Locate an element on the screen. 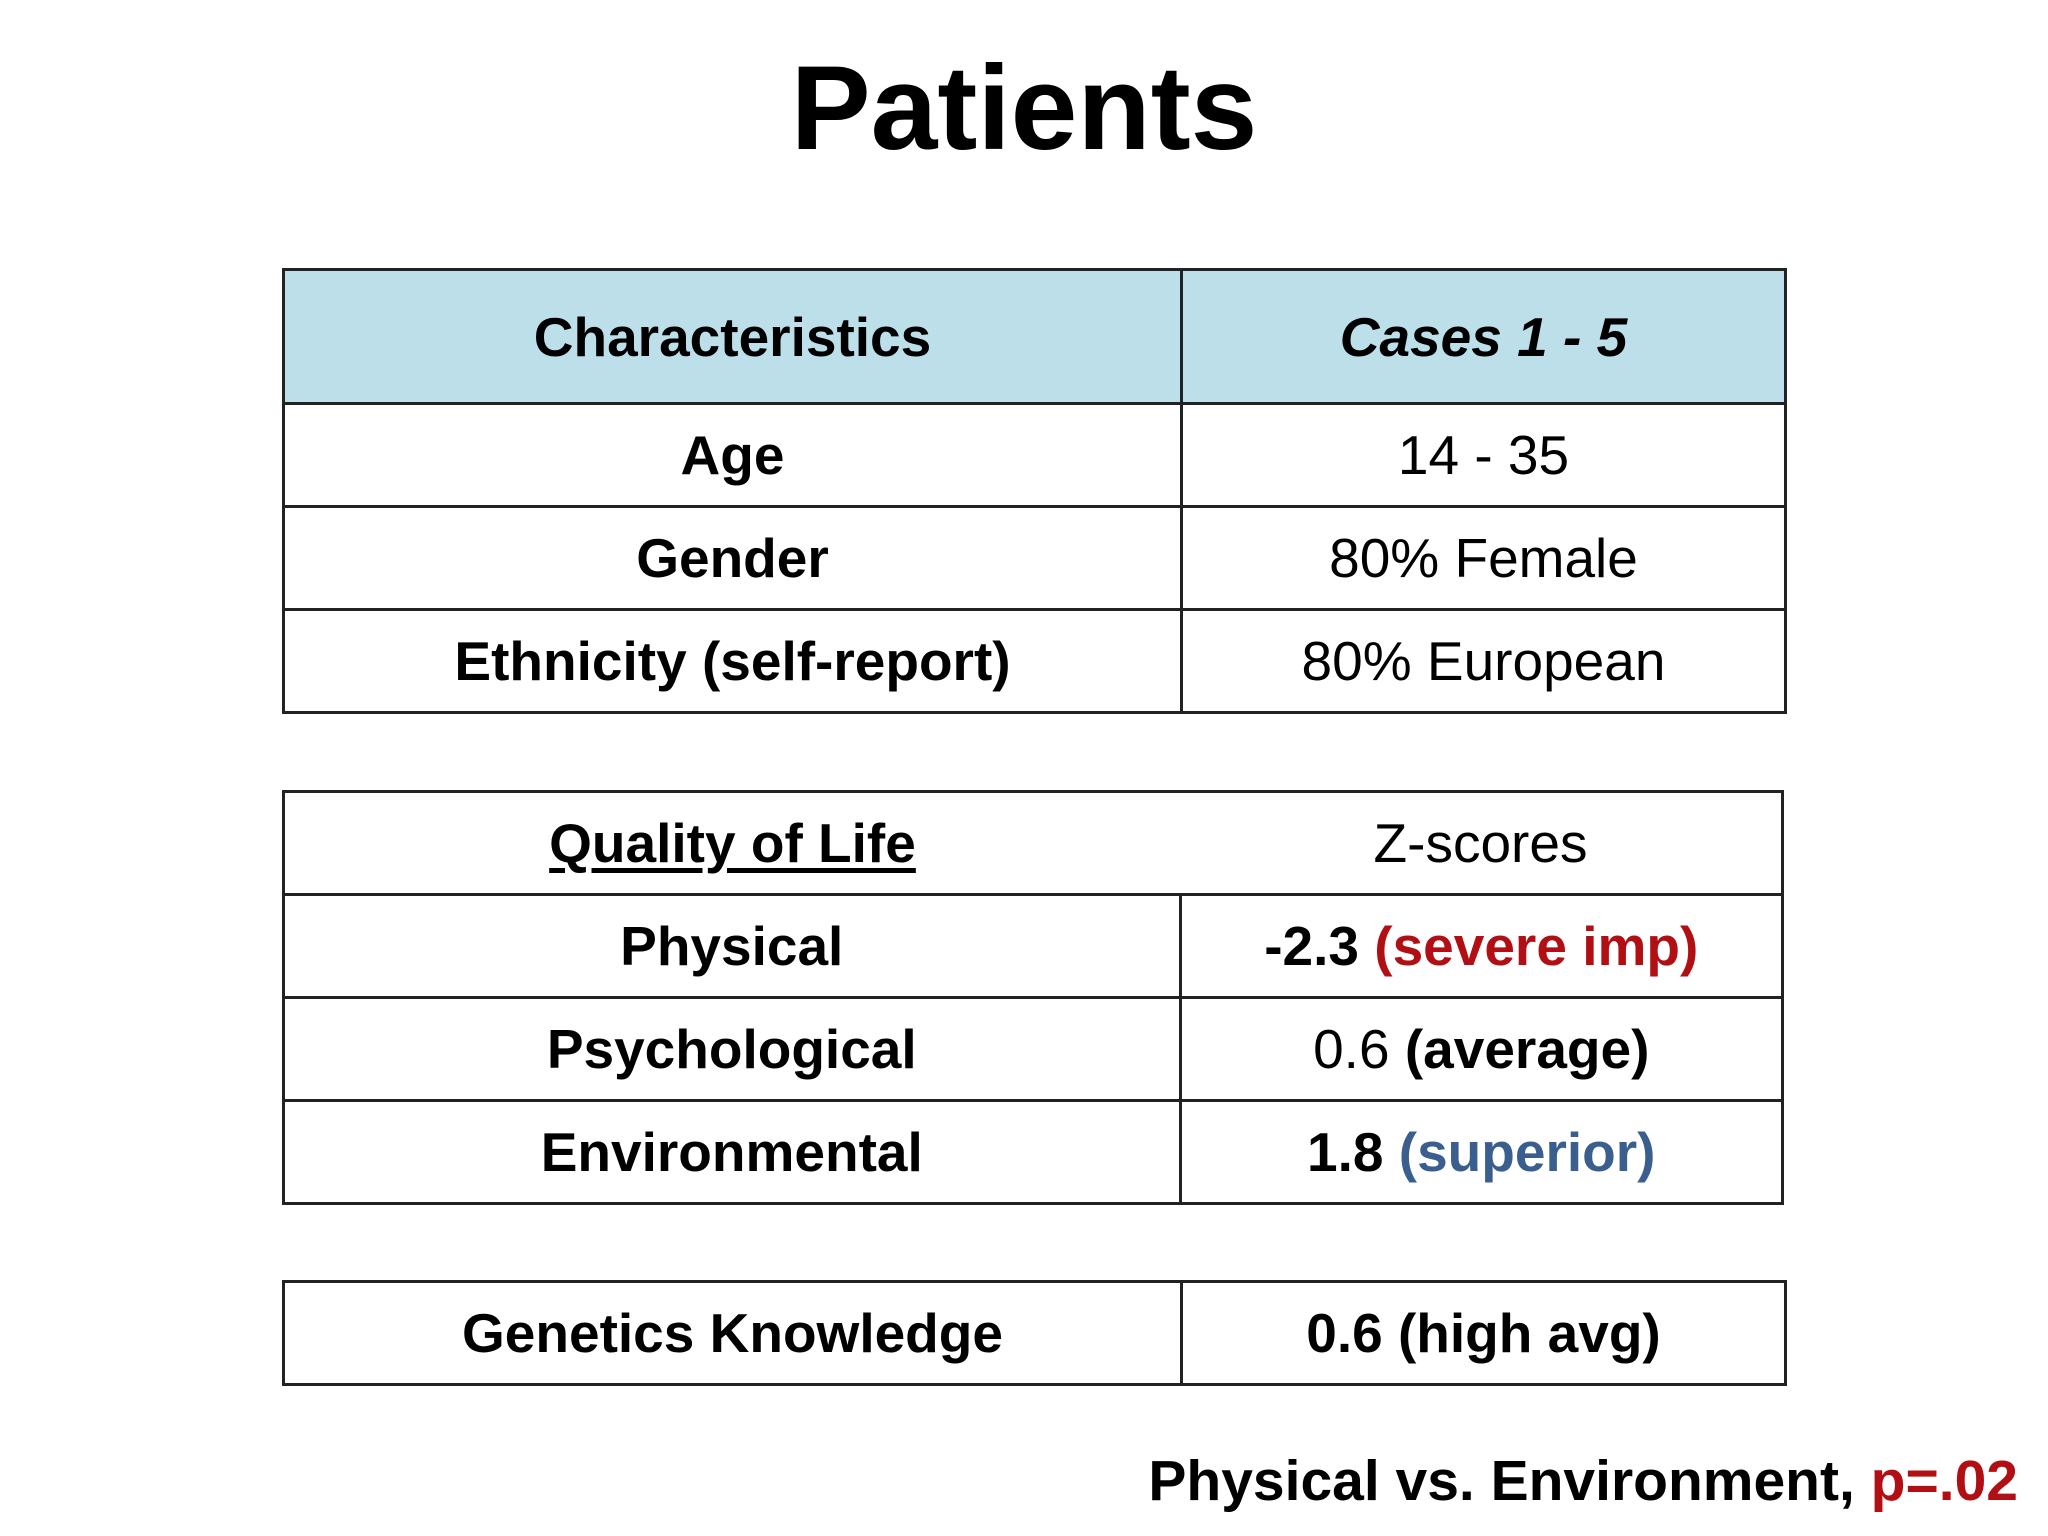 Image resolution: width=2048 pixels, height=1536 pixels. row-label-environmental: Environmental is located at coordinates (732, 1152).